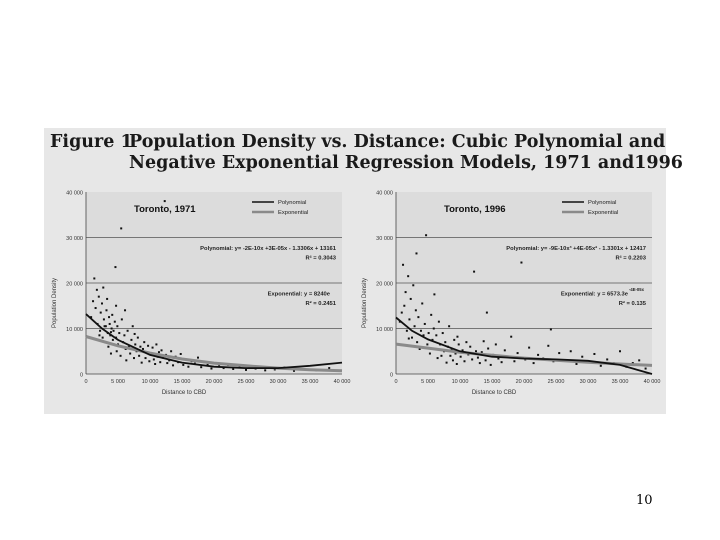 This screenshot has width=720, height=540. Describe the element at coordinates (631, 257) in the screenshot. I see `polynomial-r-squared: R² = 0.2203` at that location.